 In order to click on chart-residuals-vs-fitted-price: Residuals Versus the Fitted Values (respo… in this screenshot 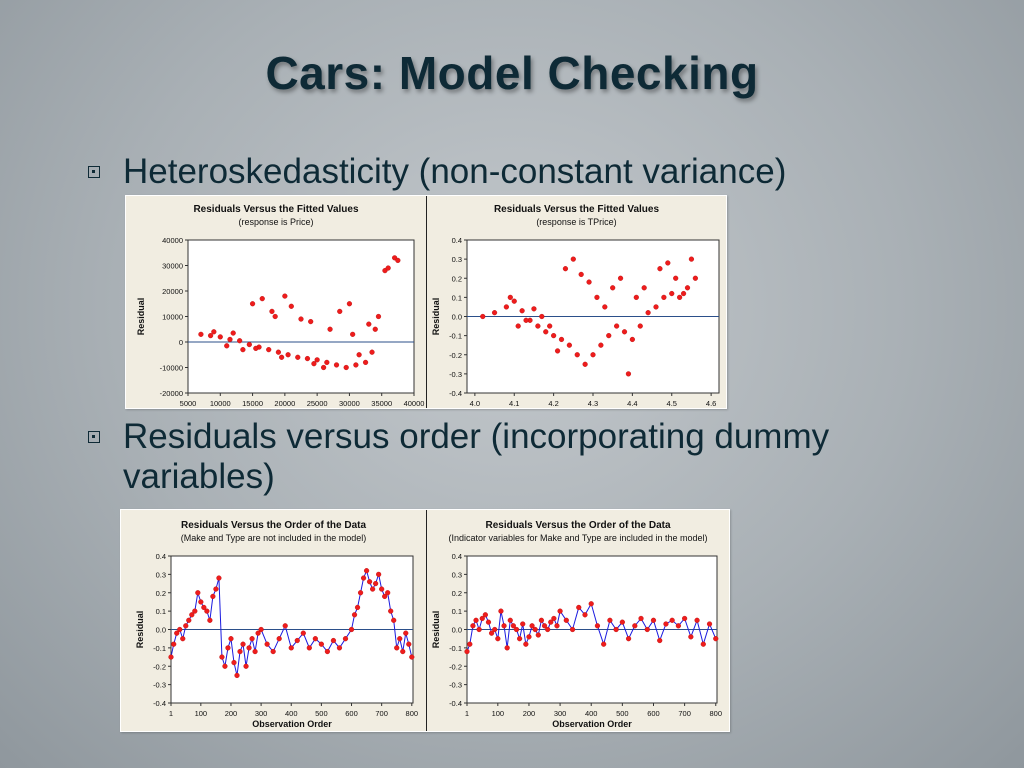, I will do `click(280, 306)`.